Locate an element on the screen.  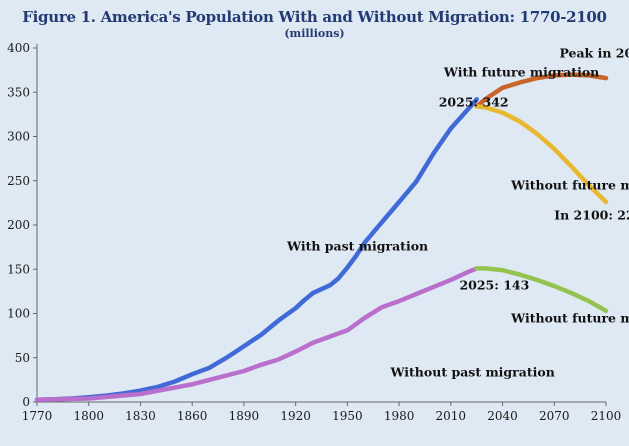
y-tick-label: 150 is located at coordinates (18, 269).